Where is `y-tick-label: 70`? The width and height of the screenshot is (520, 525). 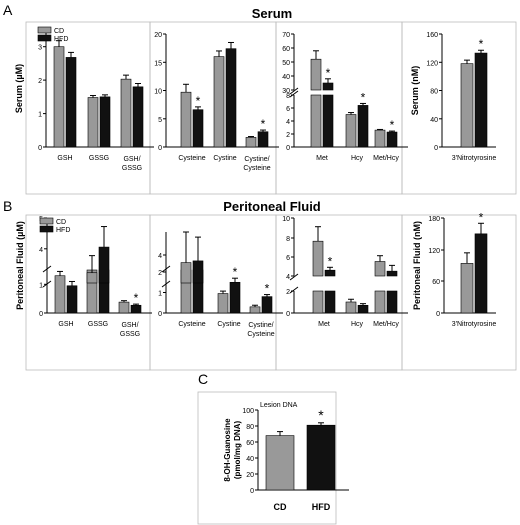
y-tick-label: 70 is located at coordinates (286, 35).